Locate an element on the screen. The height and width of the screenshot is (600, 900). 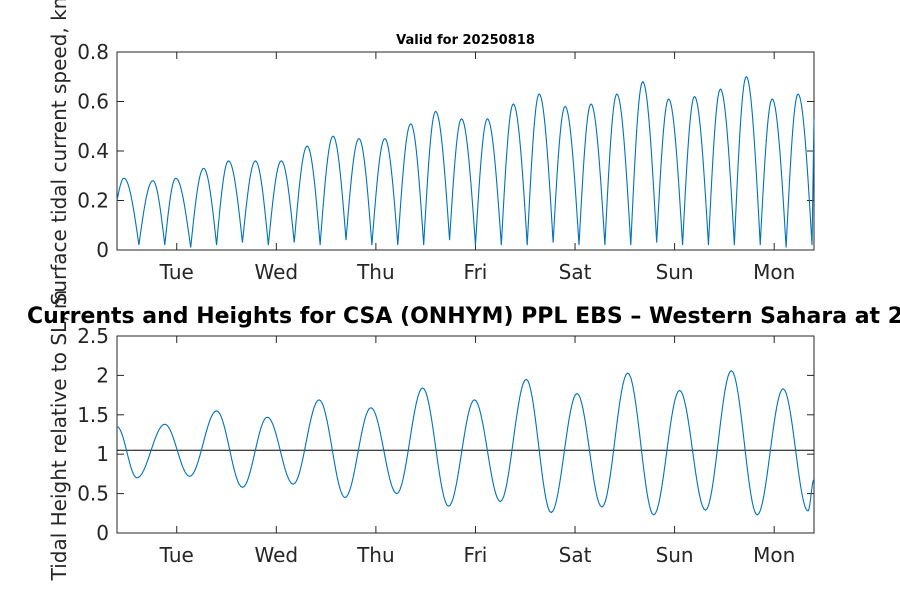
tidal-height-ylabel: Tidal Height relative to SL, m is located at coordinates (59, 436).